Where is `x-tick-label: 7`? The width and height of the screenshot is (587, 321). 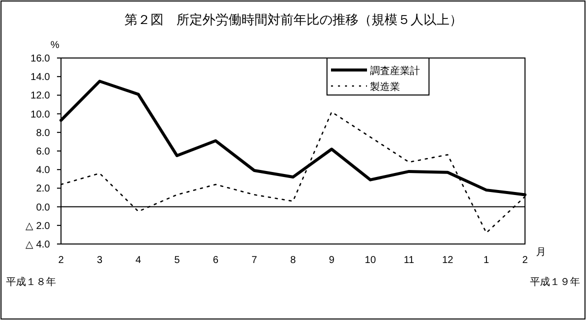 x-tick-label: 7 is located at coordinates (255, 260).